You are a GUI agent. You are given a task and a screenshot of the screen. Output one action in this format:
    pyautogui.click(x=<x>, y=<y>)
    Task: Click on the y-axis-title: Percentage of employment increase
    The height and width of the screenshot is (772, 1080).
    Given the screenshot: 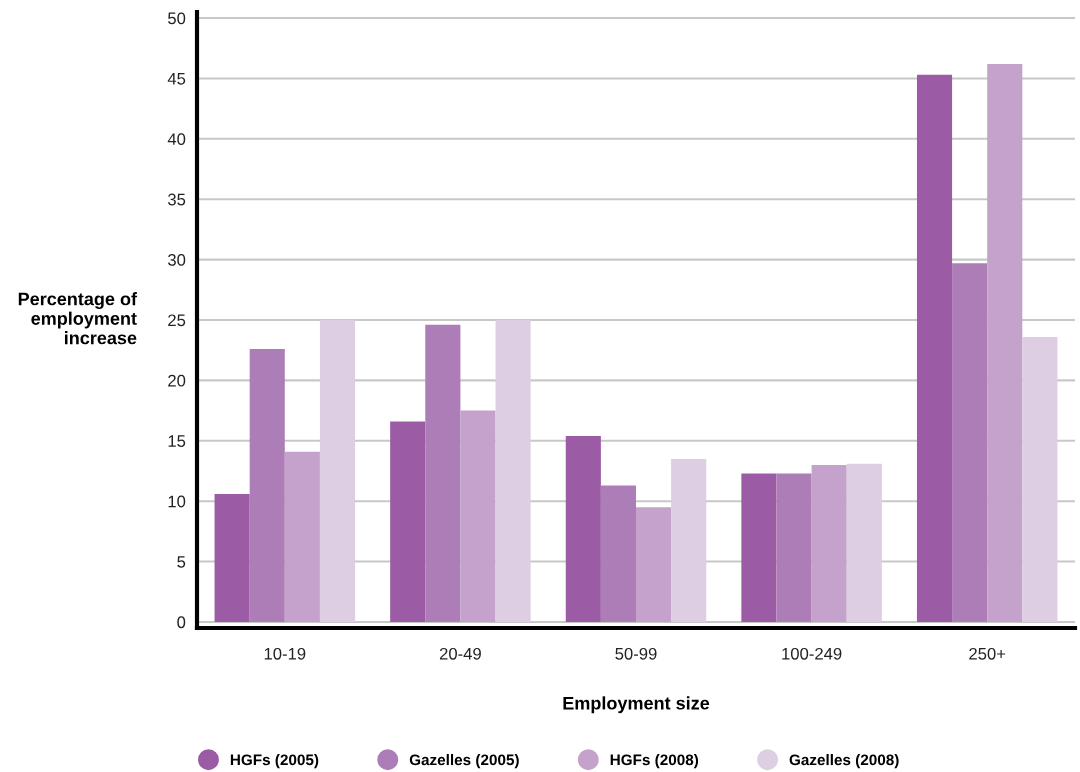 What is the action you would take?
    pyautogui.click(x=78, y=318)
    